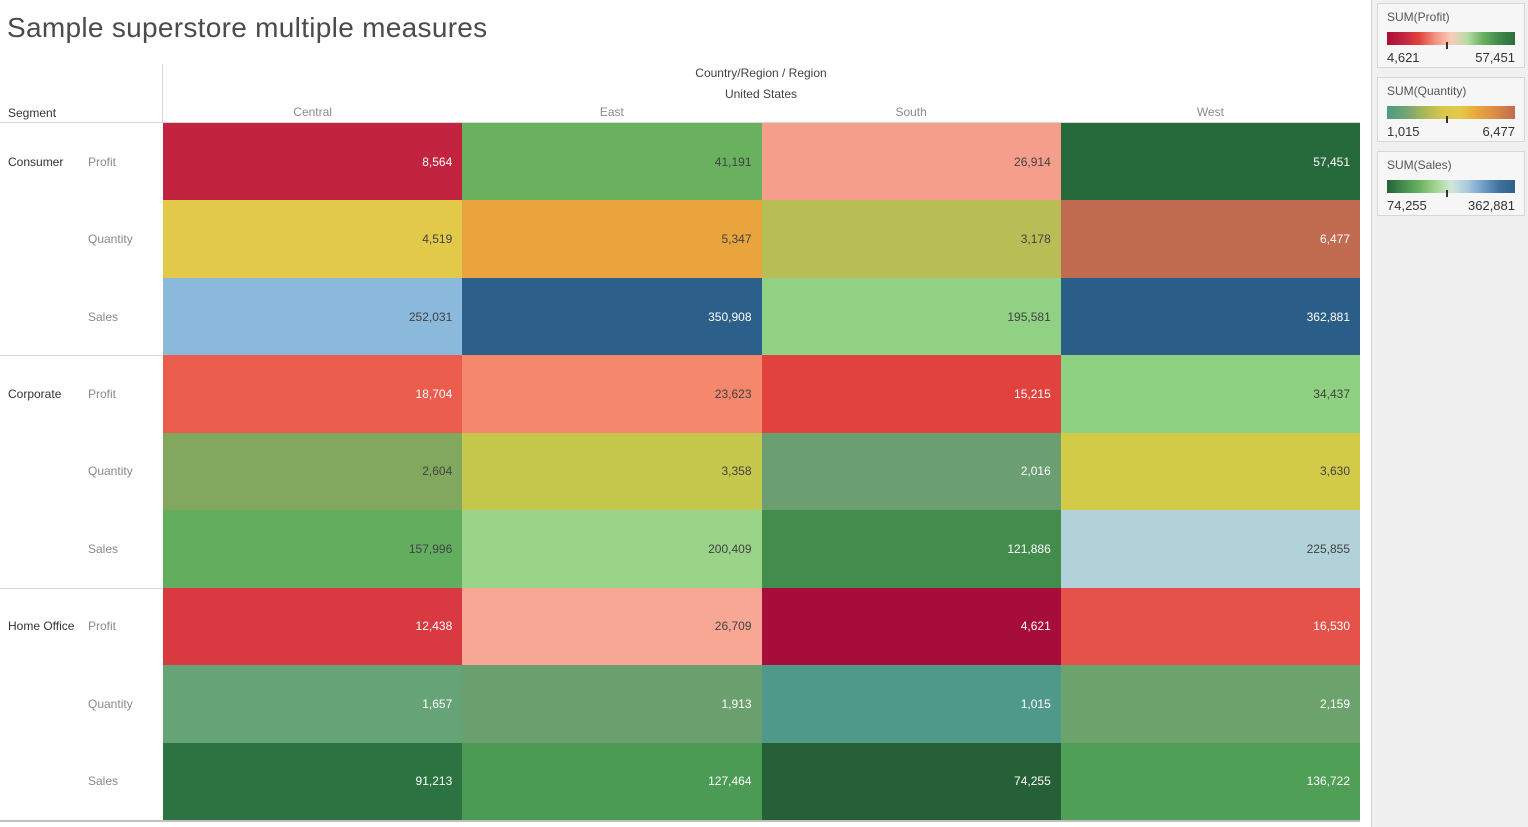 The width and height of the screenshot is (1528, 827). Describe the element at coordinates (1210, 112) in the screenshot. I see `column-header-west: West` at that location.